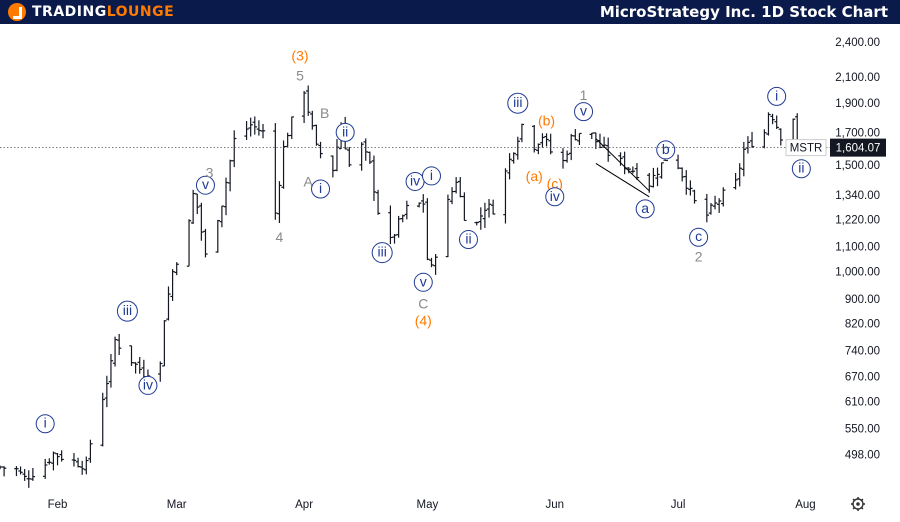  What do you see at coordinates (862, 352) in the screenshot?
I see `y-tick-label: 740.00` at bounding box center [862, 352].